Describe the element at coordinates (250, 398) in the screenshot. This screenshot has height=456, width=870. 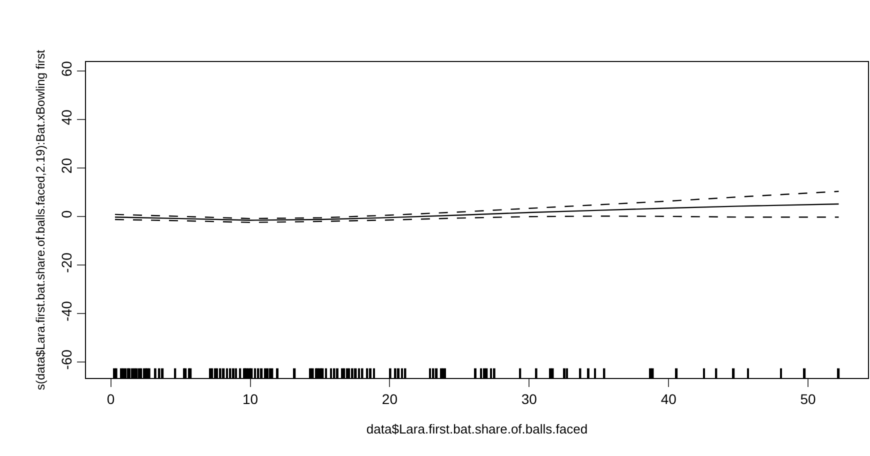
I see `x-tick-label: 10` at that location.